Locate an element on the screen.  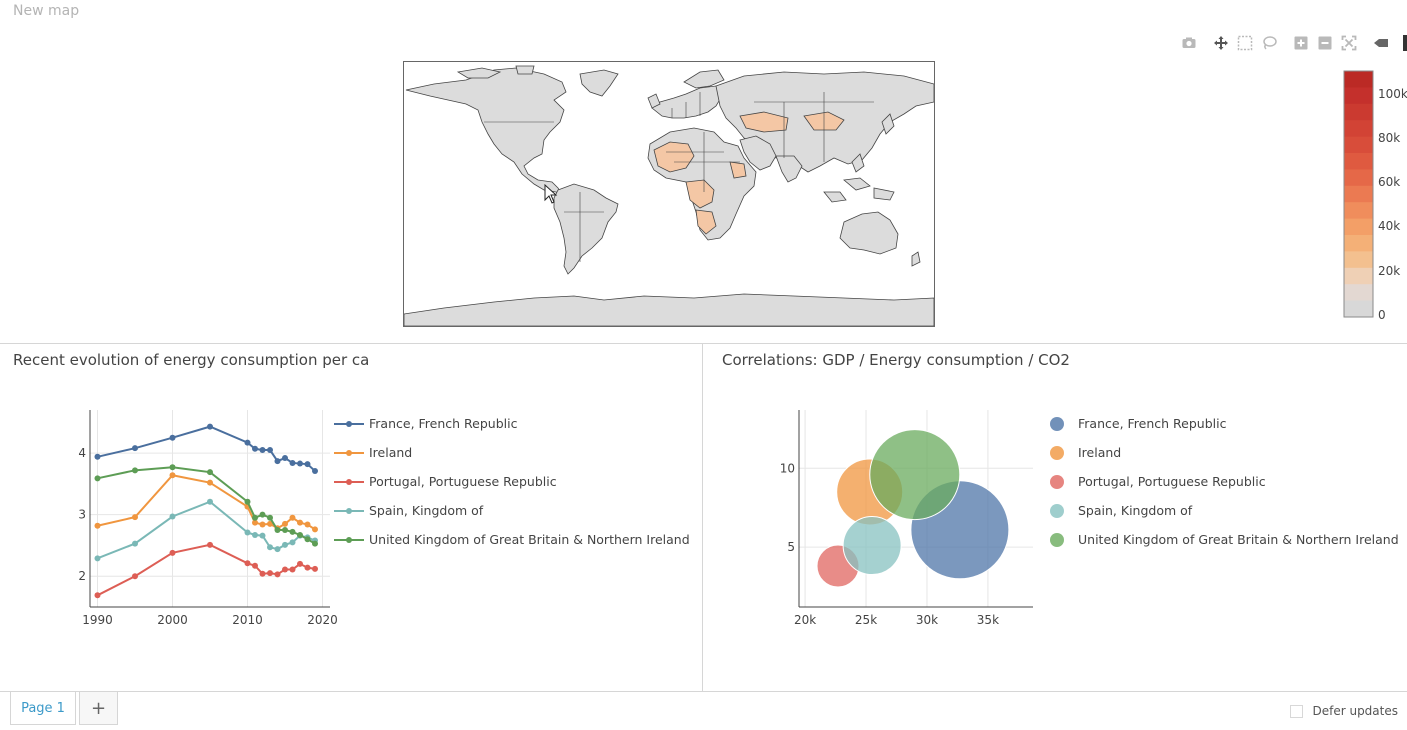
mouse-cursor-icon is located at coordinates (551, 194).